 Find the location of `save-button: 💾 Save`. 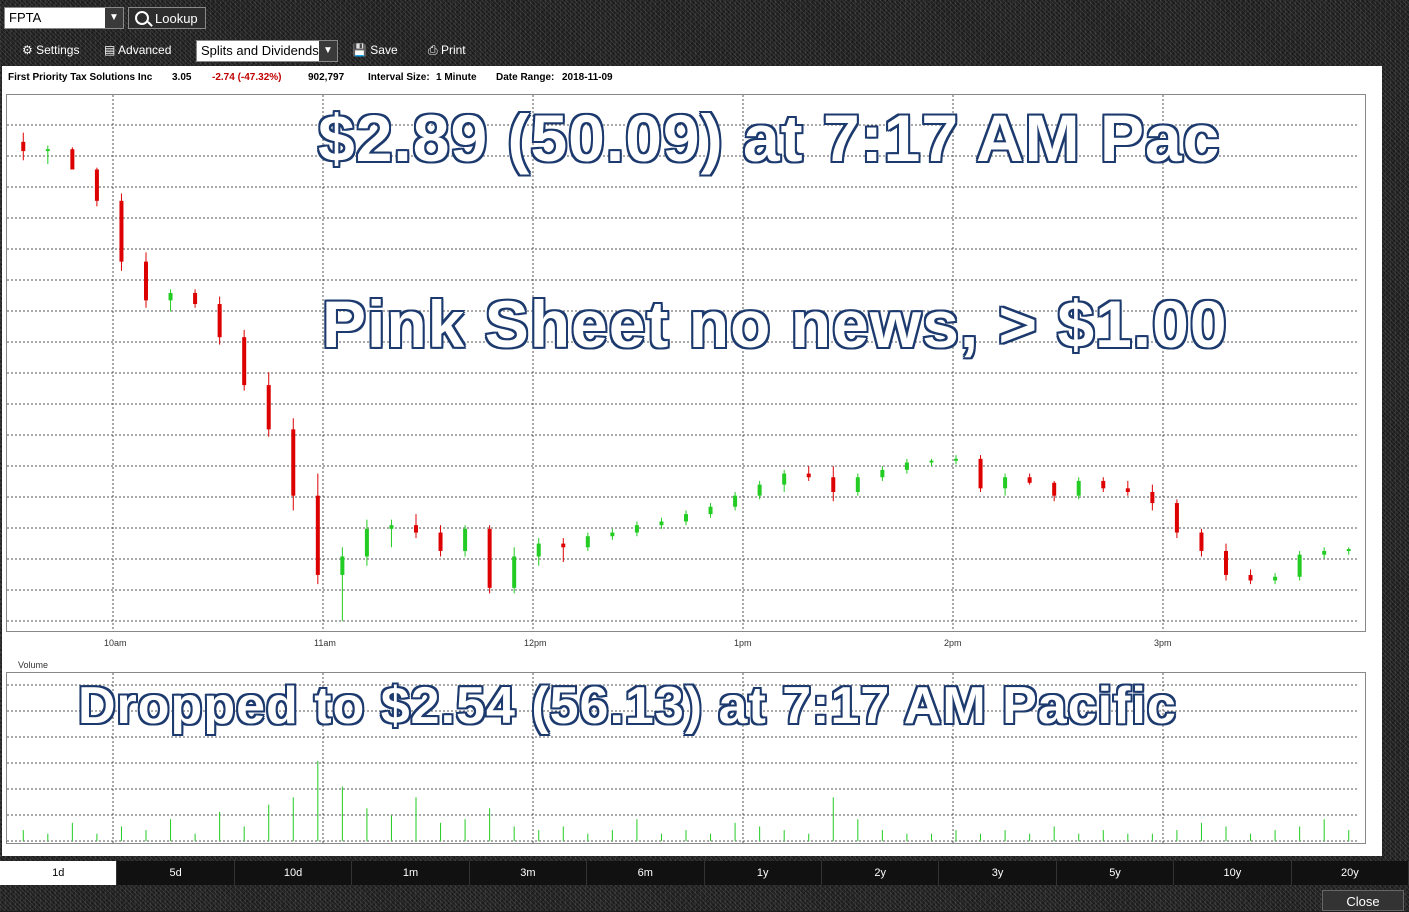

save-button: 💾 Save is located at coordinates (375, 50).